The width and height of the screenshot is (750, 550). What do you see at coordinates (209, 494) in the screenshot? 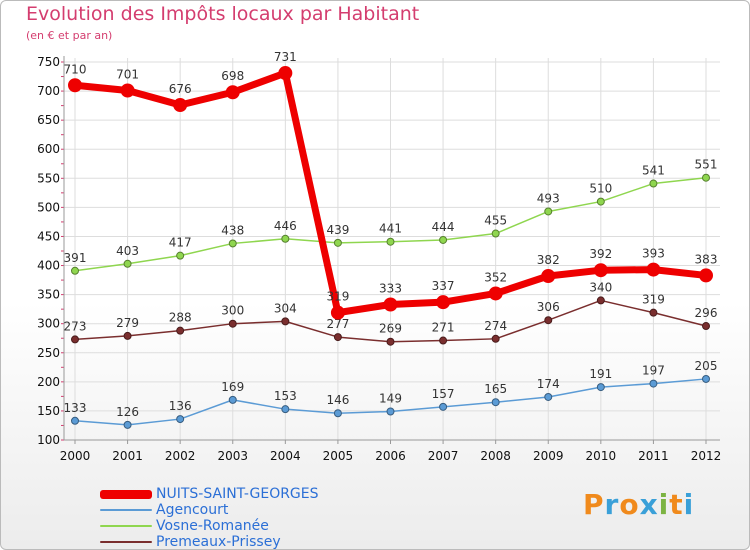
I see `legend-item: NUITS-SAINT-GEORGES` at bounding box center [209, 494].